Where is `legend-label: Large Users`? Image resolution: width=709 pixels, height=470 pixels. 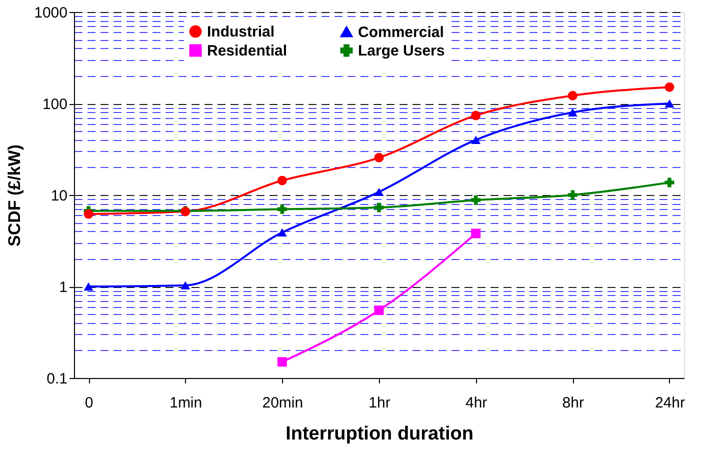 legend-label: Large Users is located at coordinates (401, 51).